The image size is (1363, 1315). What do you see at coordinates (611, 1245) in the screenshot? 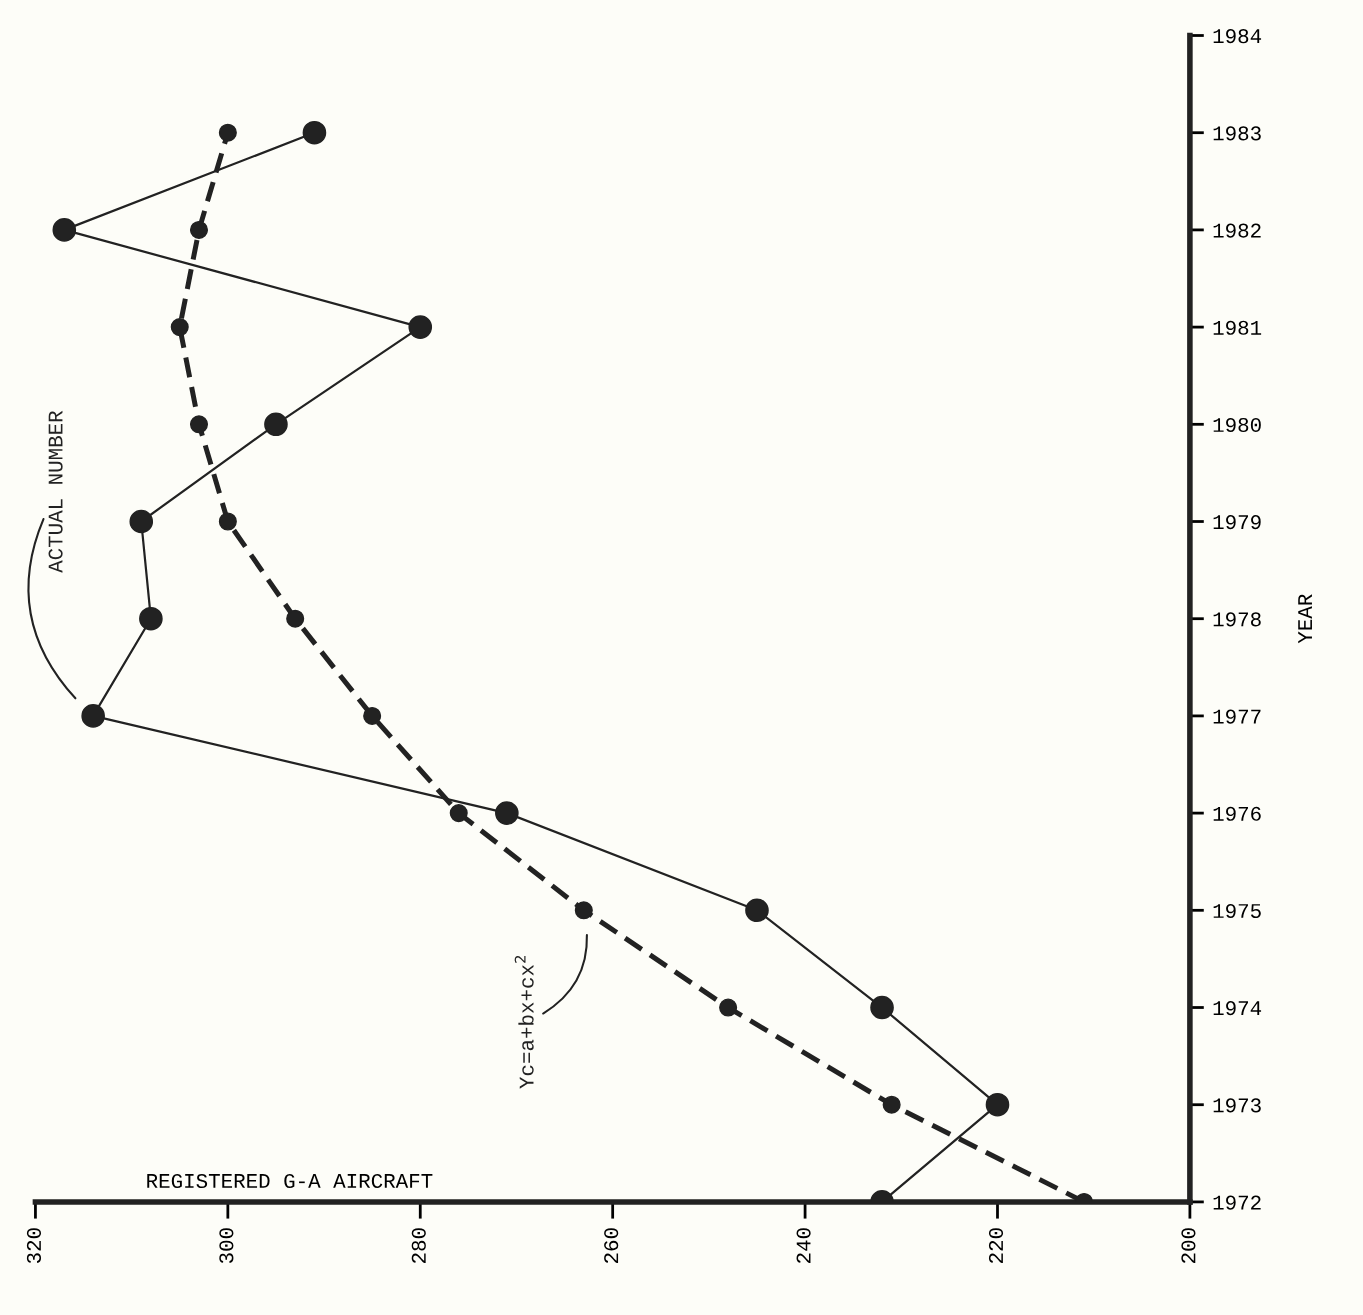
I see `x-tick-label: 260` at bounding box center [611, 1245].